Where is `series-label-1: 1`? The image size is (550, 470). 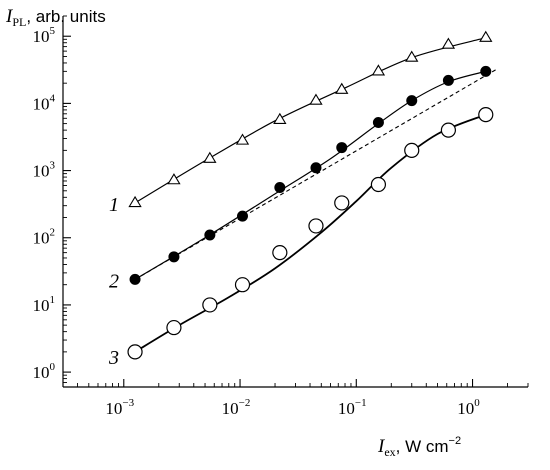
series-label-1: 1 is located at coordinates (114, 205).